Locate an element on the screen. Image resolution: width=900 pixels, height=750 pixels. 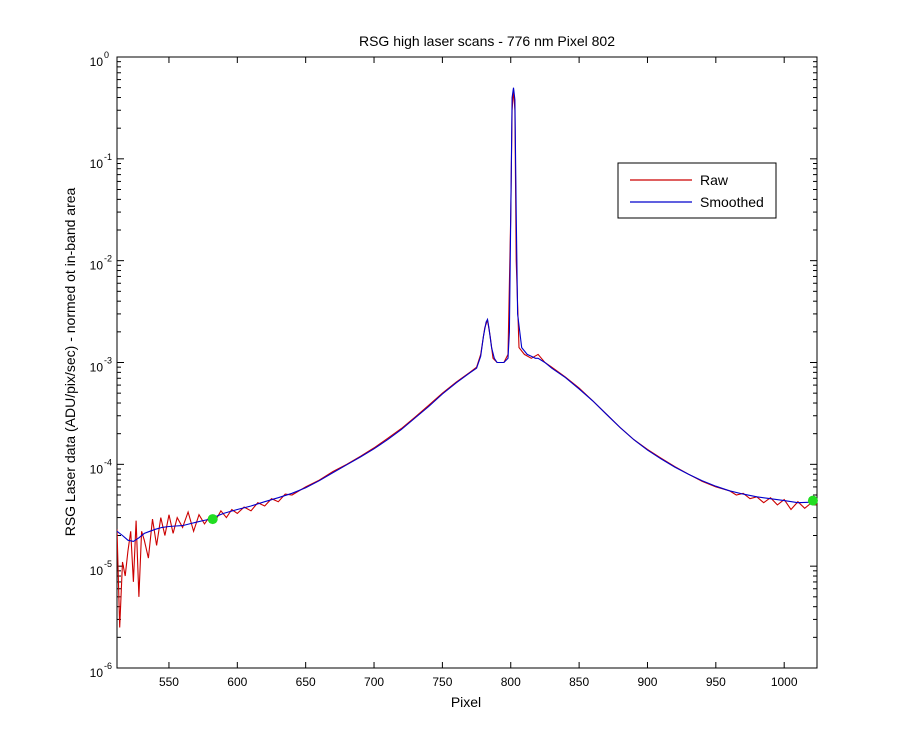
y-tick-exponent: 0 is located at coordinates (106, 55).